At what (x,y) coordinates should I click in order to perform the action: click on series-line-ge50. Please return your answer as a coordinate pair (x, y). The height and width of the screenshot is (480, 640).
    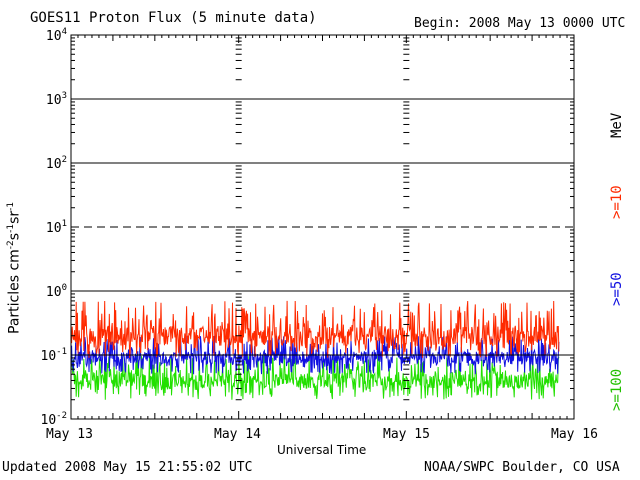
    Looking at the image, I should click on (315, 355).